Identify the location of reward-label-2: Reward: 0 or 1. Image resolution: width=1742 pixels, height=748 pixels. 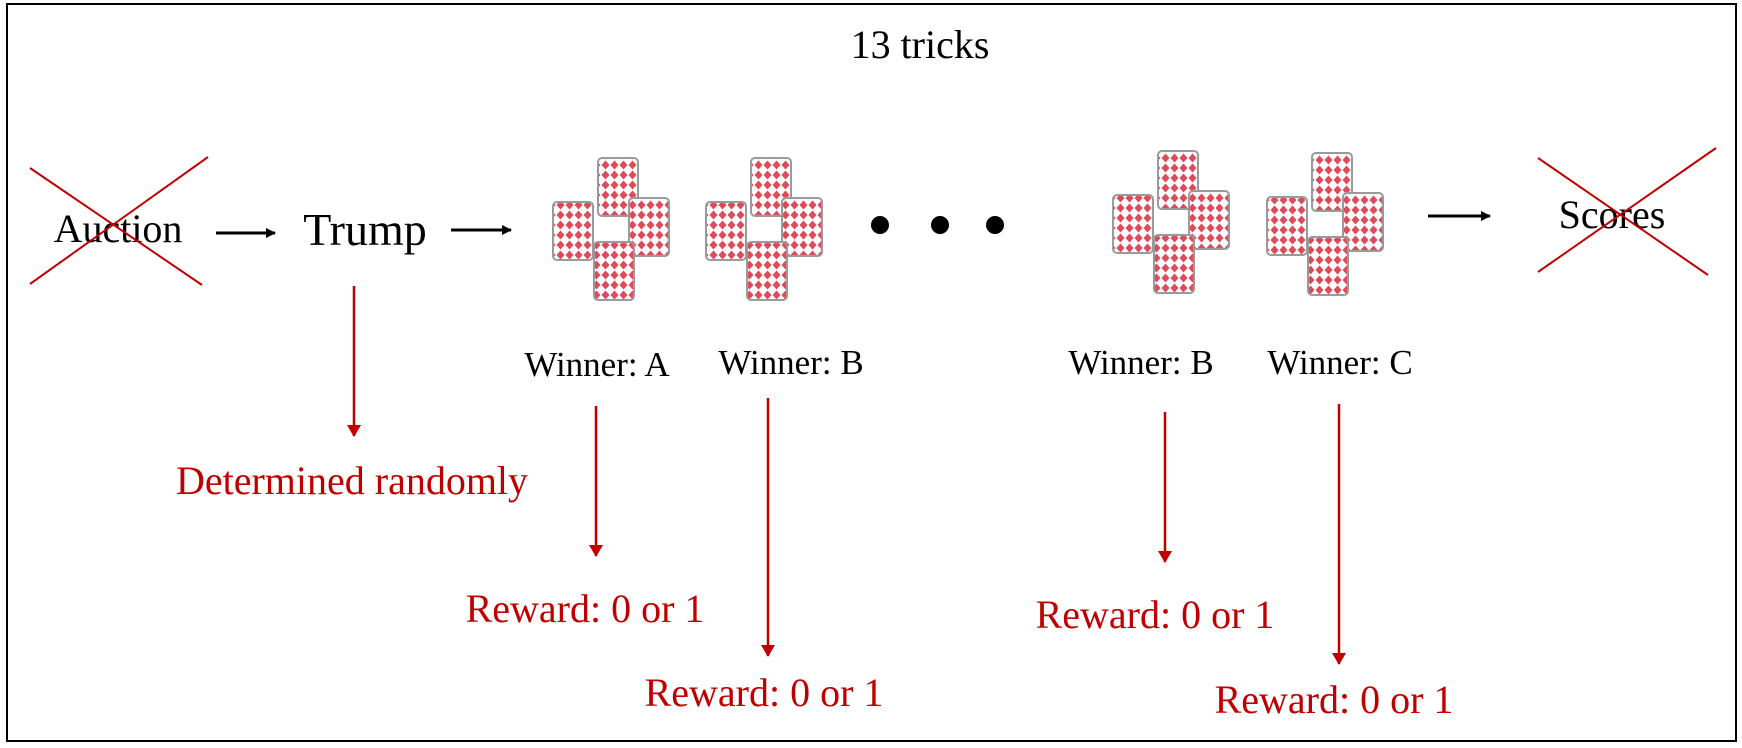
(764, 692).